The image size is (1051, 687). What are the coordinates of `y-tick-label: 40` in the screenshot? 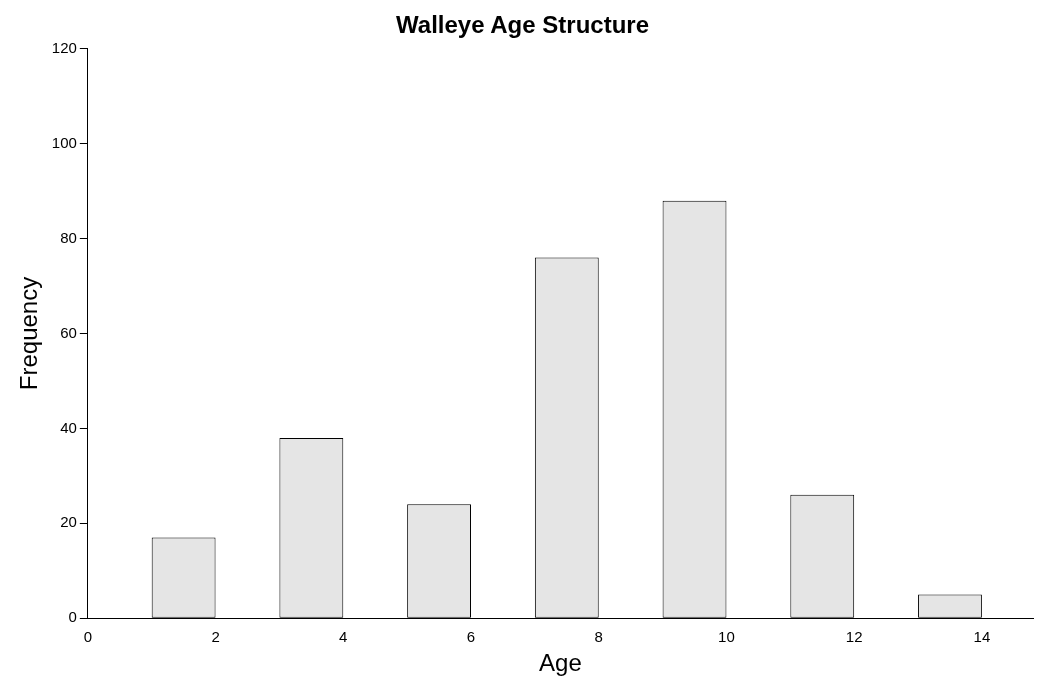 It's located at (68, 427).